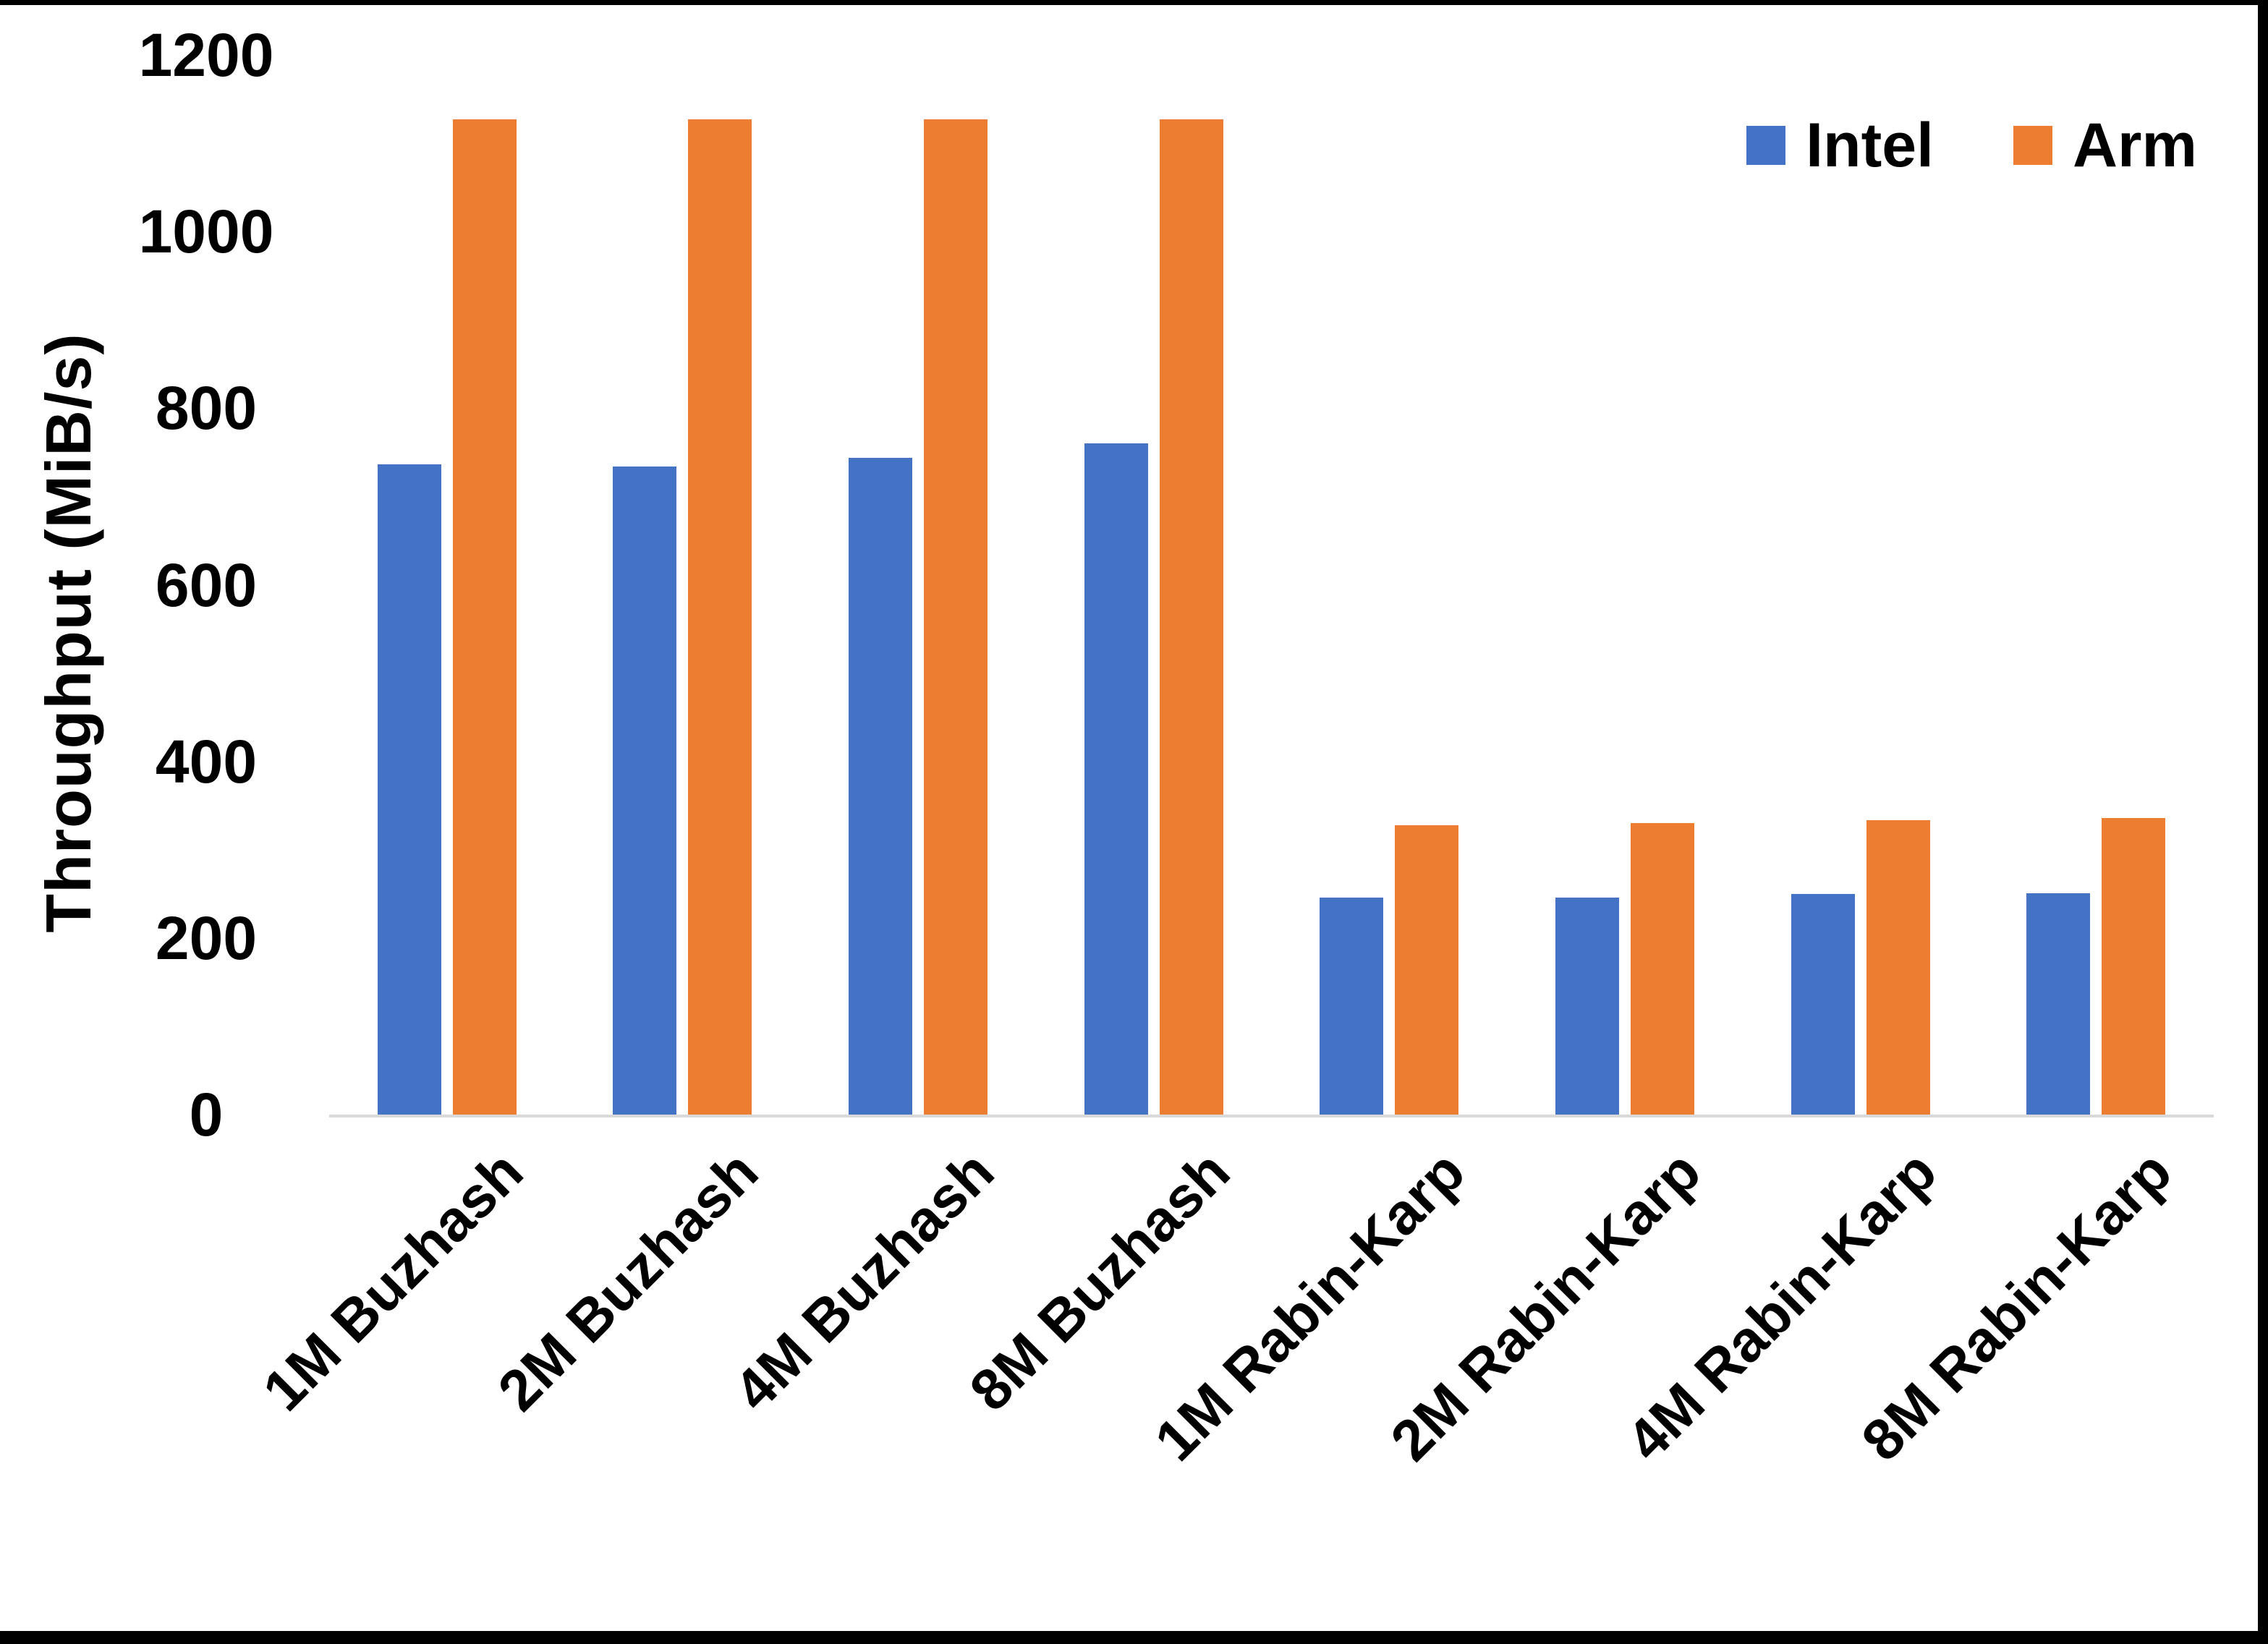 The image size is (2268, 1644). I want to click on y-tick-label-0: 0, so click(206, 1115).